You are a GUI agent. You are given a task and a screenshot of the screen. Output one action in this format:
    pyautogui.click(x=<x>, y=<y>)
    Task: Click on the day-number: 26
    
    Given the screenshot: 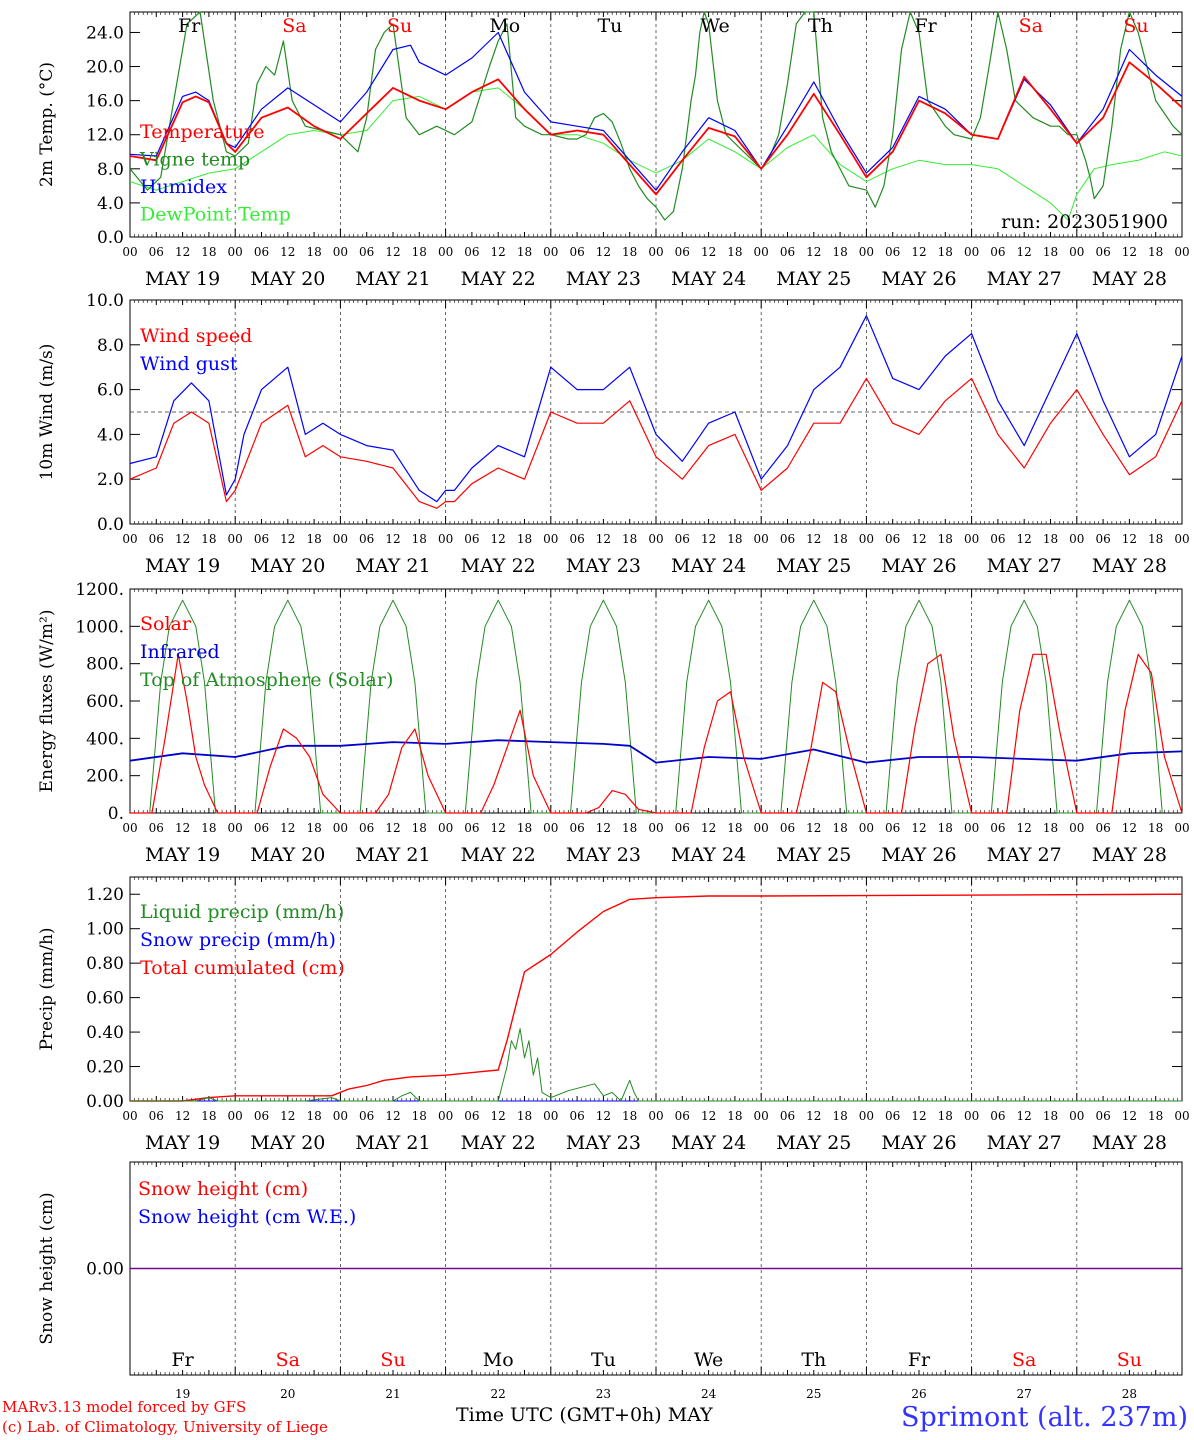 What is the action you would take?
    pyautogui.click(x=918, y=1394)
    